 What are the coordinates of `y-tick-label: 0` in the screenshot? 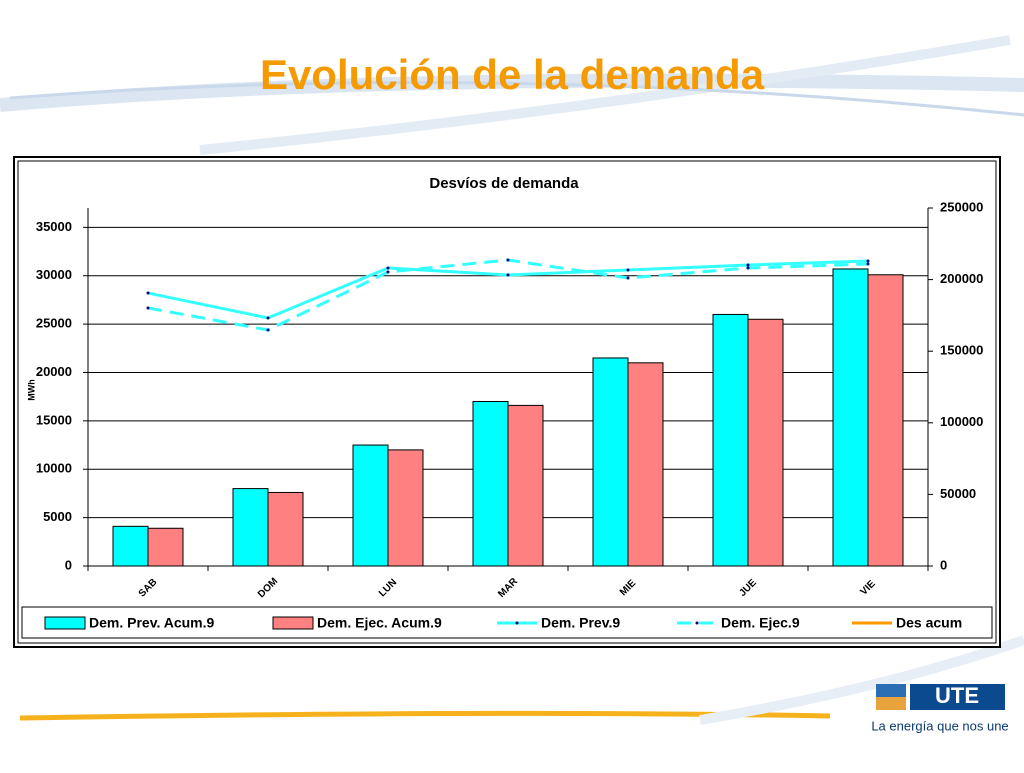 It's located at (68, 564).